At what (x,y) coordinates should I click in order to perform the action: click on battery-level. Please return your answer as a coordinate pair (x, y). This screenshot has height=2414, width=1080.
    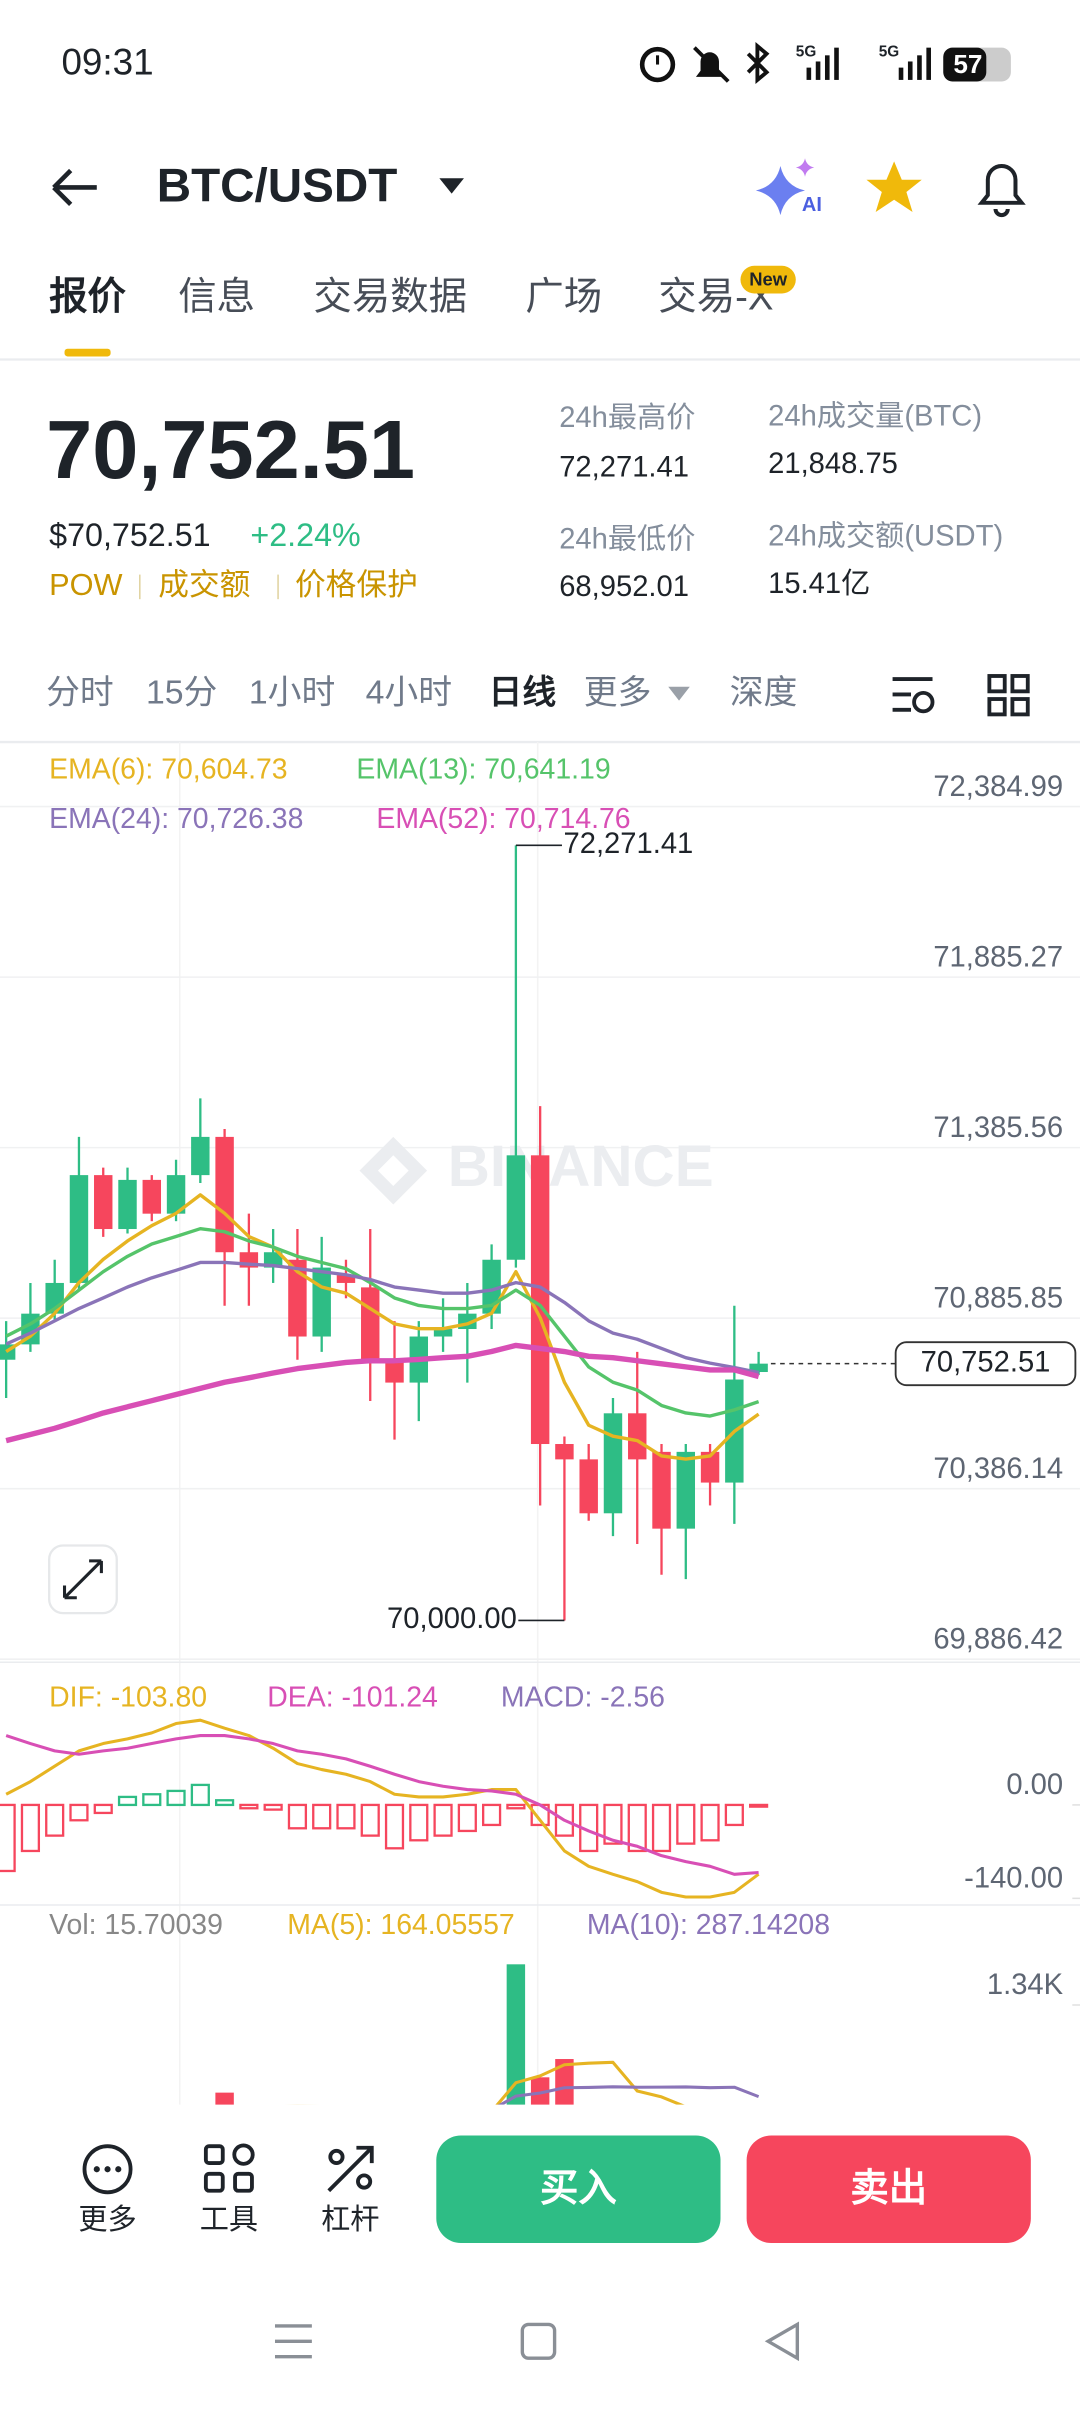
    Looking at the image, I should click on (965, 64).